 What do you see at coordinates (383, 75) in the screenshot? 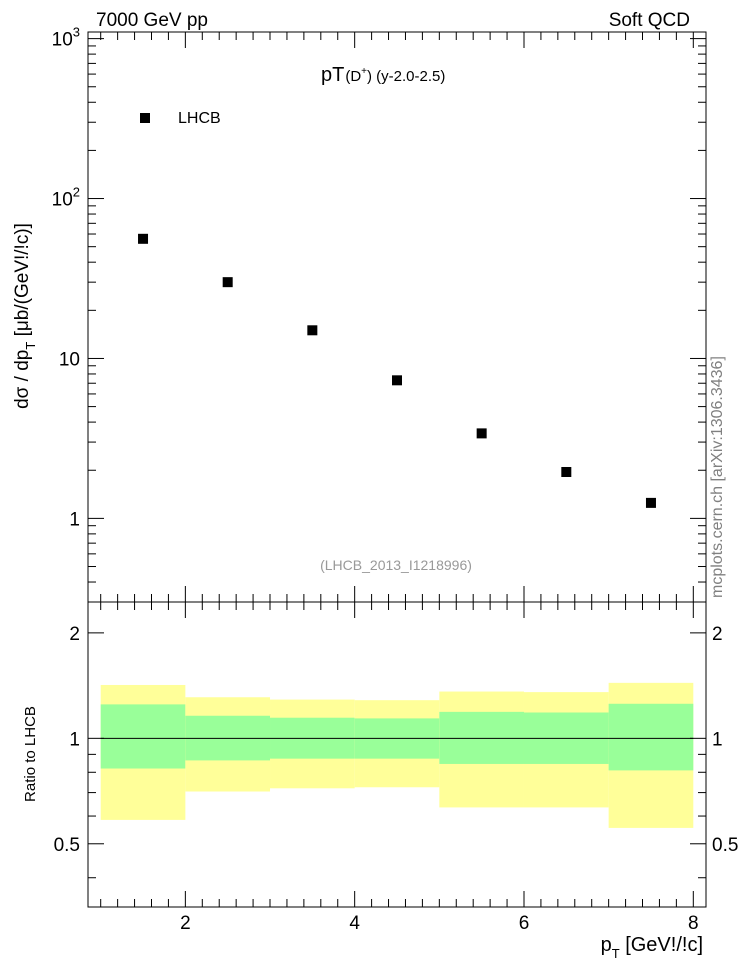
I see `plot-title: pT(D+) (y-2.0-2.5)` at bounding box center [383, 75].